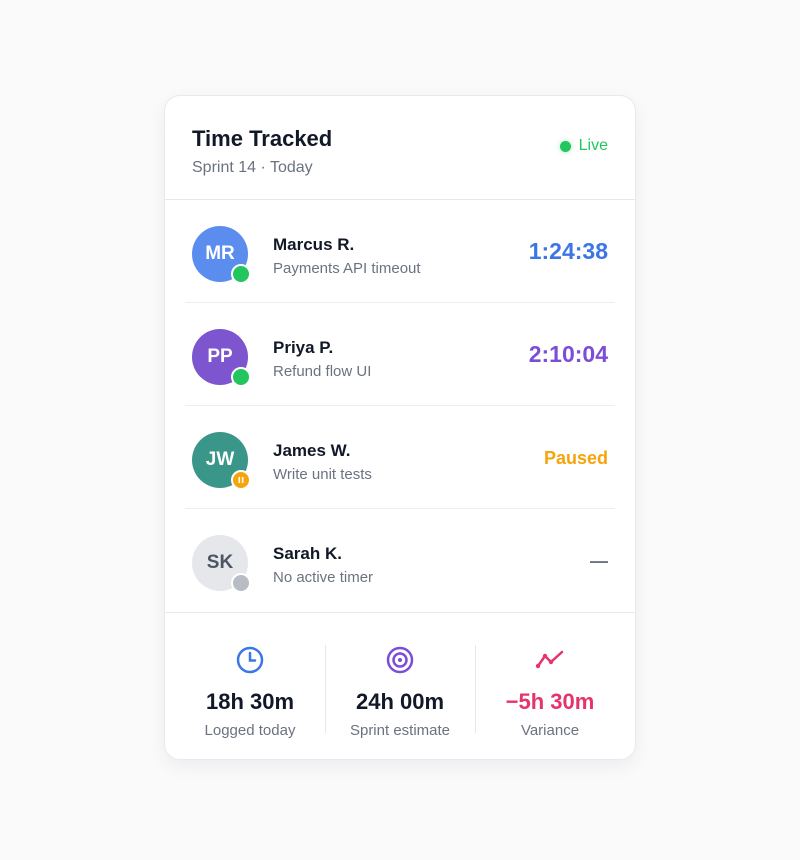  What do you see at coordinates (400, 730) in the screenshot?
I see `stat-label: Sprint estimate` at bounding box center [400, 730].